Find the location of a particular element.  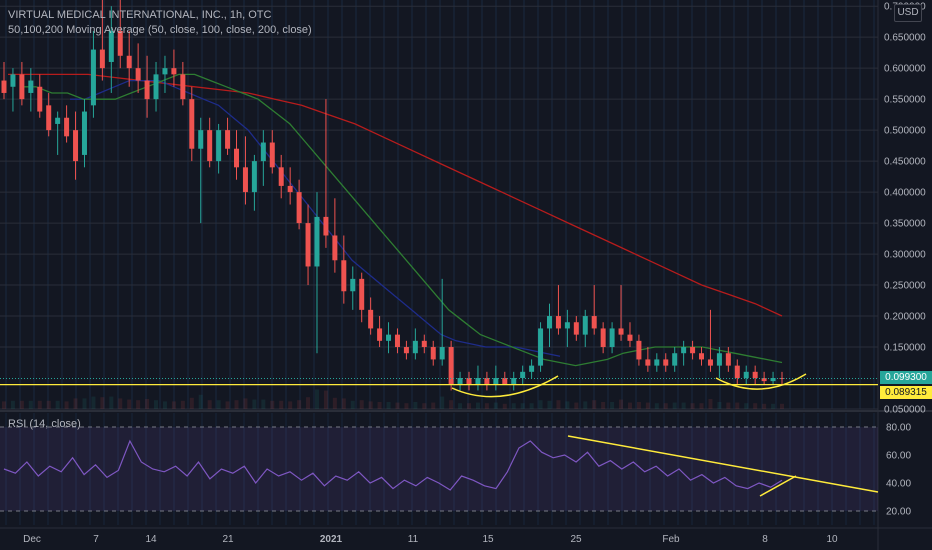

price-tick-label: 0.600000 is located at coordinates (905, 69).